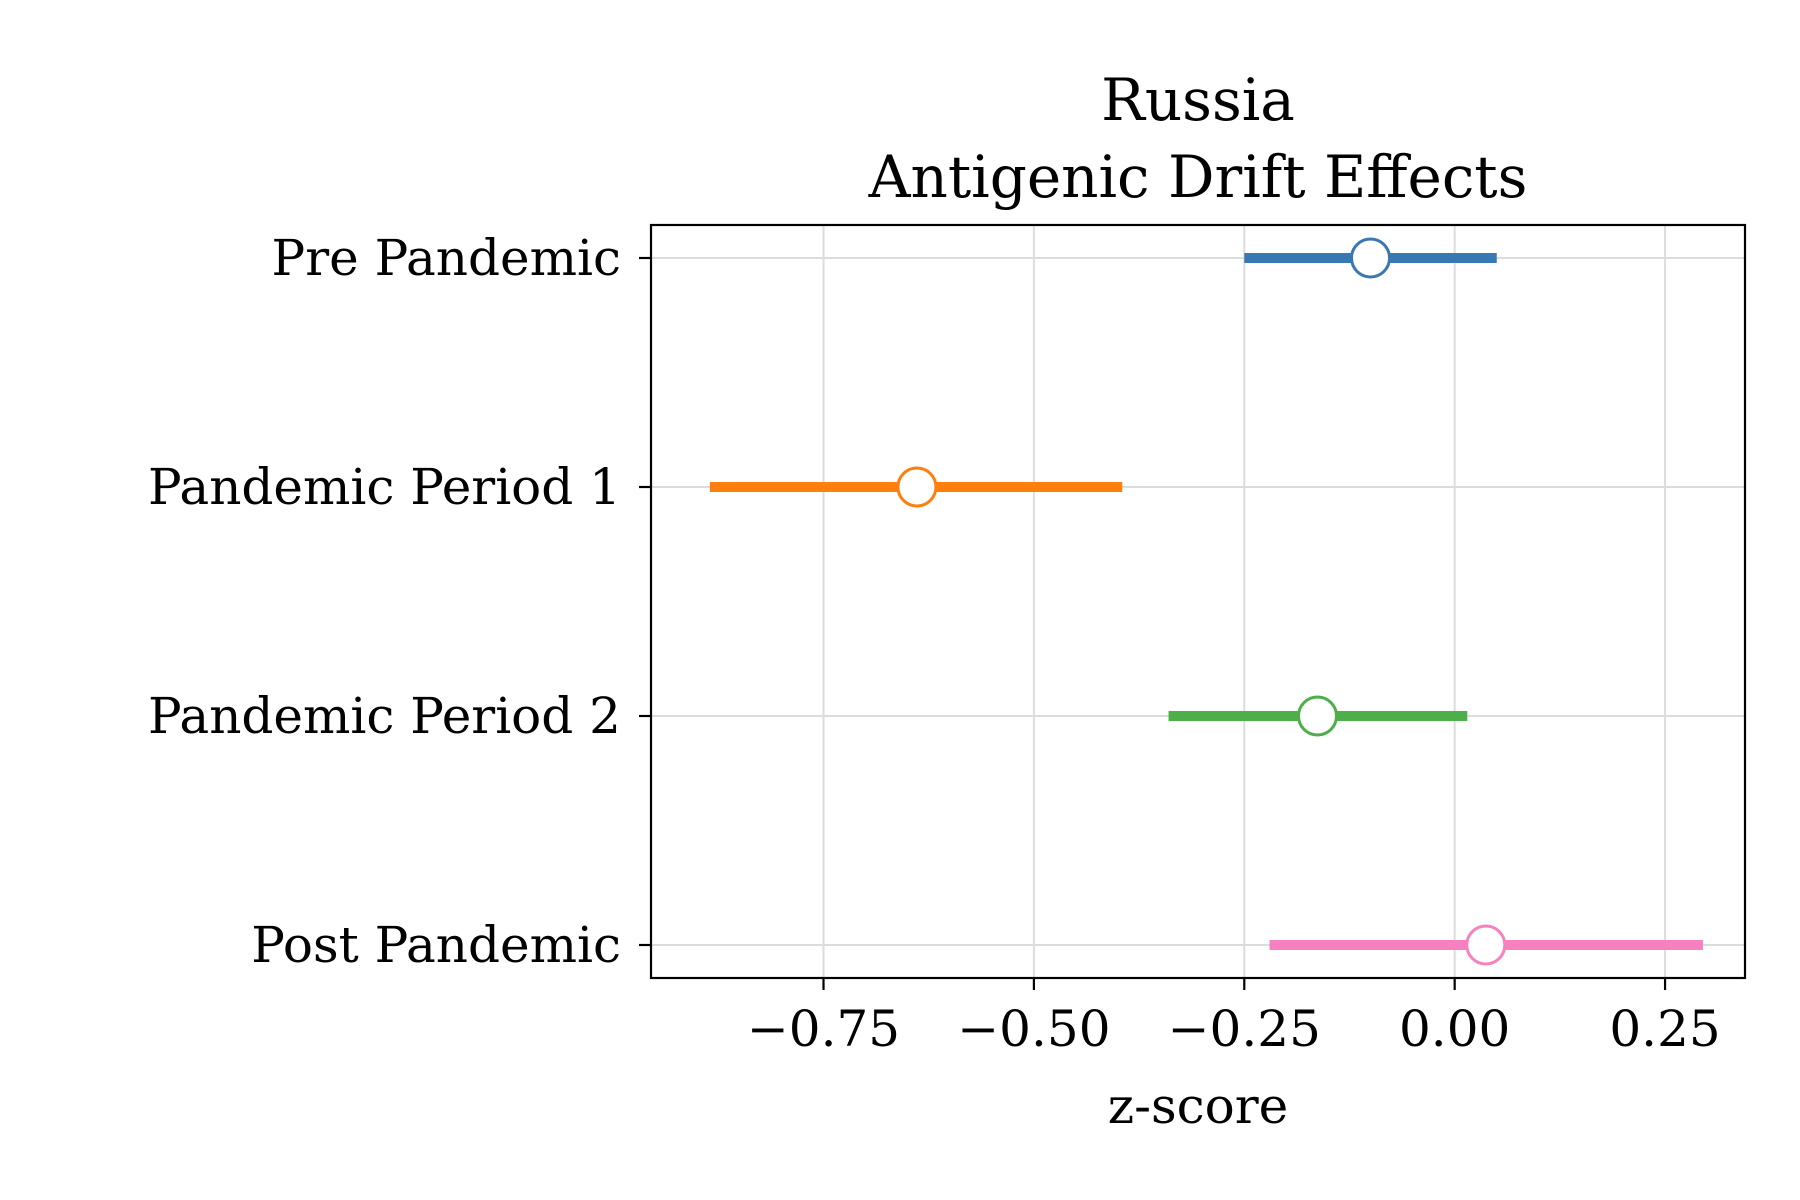  What do you see at coordinates (384, 487) in the screenshot?
I see `y-tick-label: Pandemic Period 1` at bounding box center [384, 487].